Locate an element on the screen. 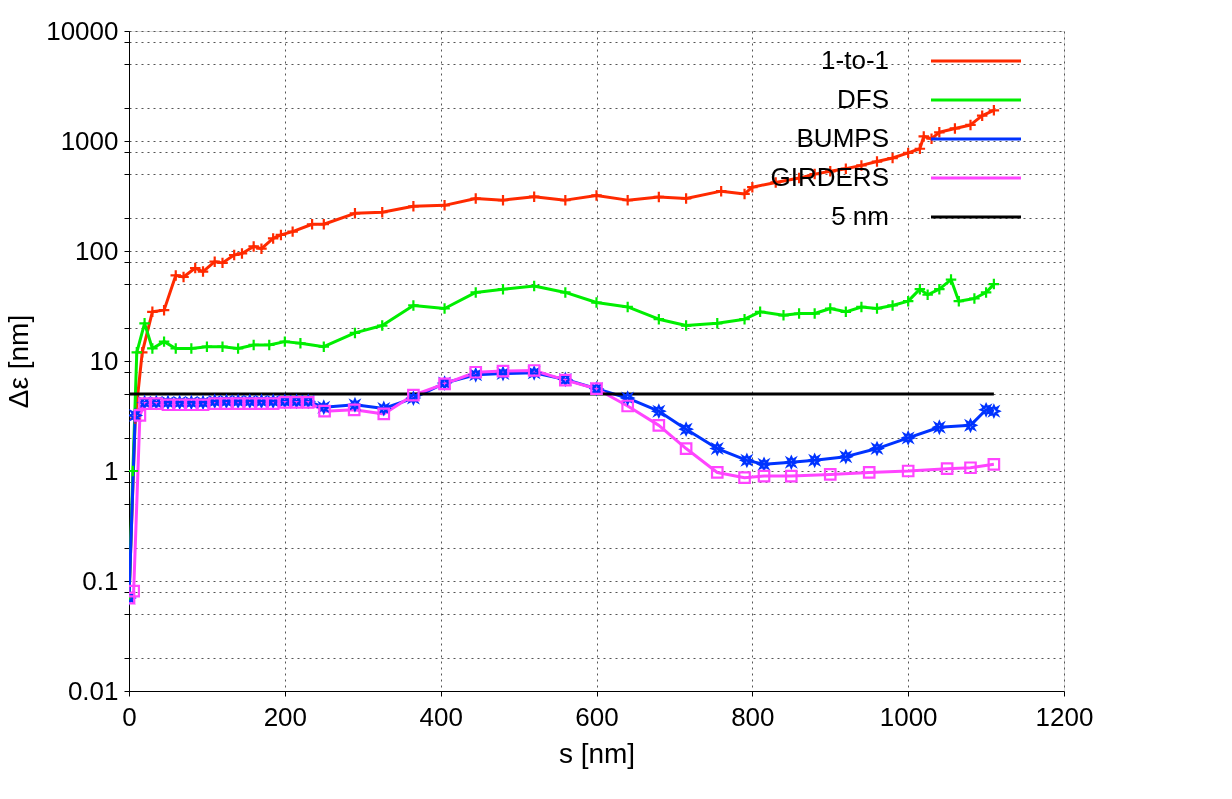  x-tick-label: 600 is located at coordinates (597, 716).